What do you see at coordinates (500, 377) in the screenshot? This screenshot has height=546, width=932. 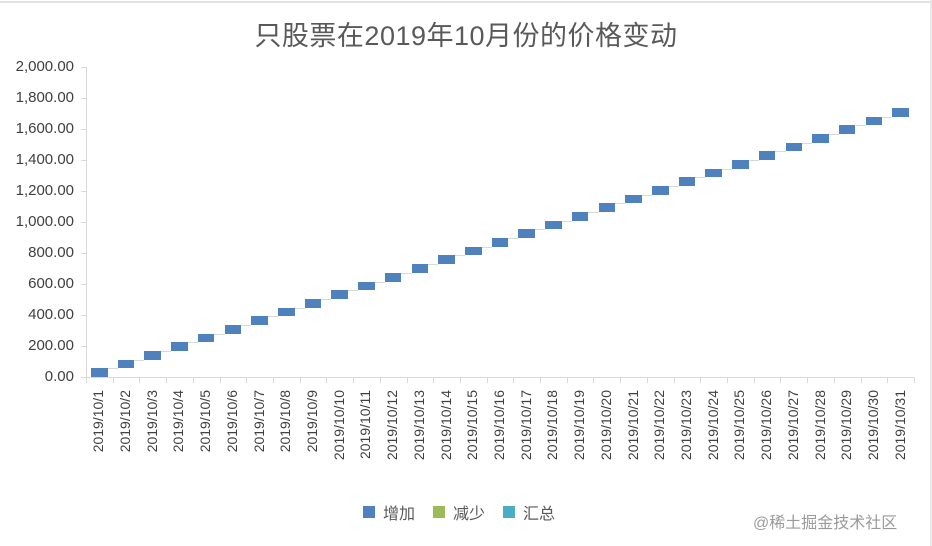 I see `x-axis` at bounding box center [500, 377].